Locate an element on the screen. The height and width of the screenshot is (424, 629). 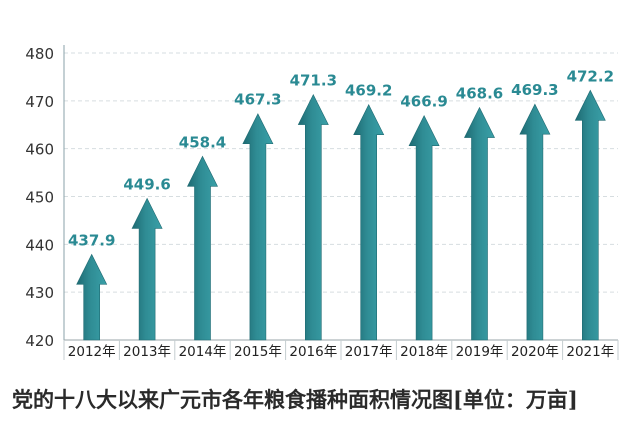
data-label: 469.3 is located at coordinates (534, 90).